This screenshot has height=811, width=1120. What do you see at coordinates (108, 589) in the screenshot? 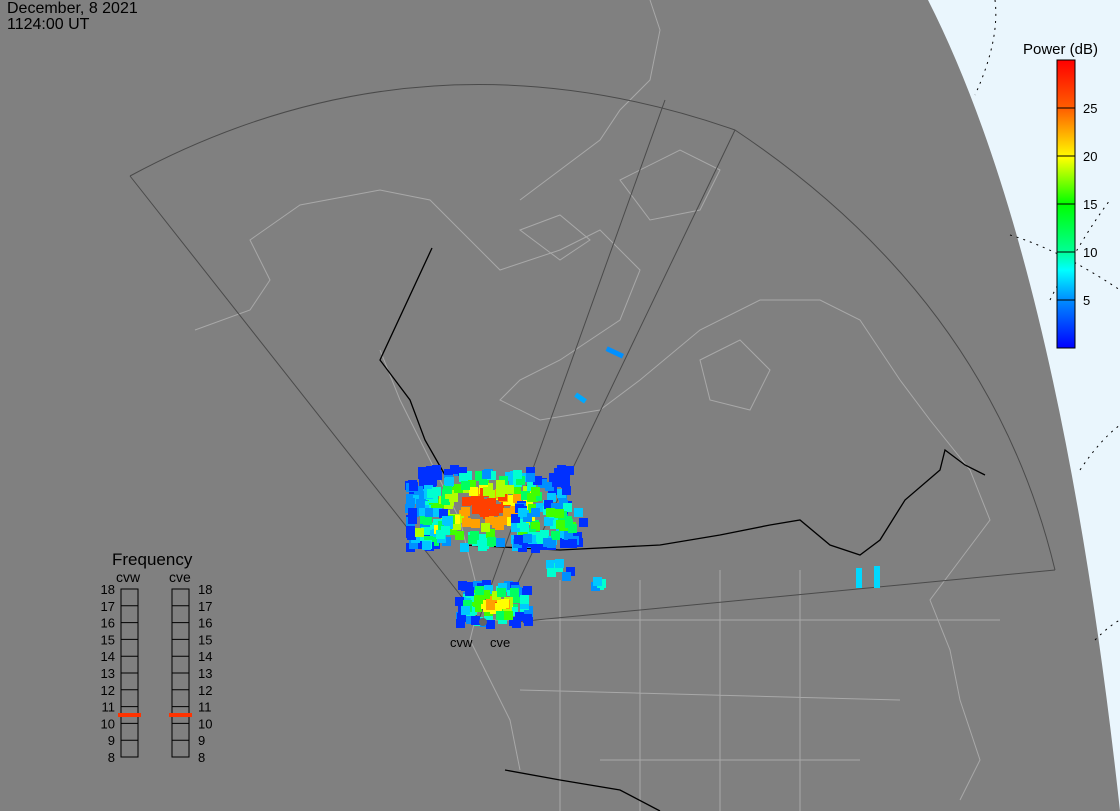
I see `frequency-tick-label: 18` at bounding box center [108, 589].